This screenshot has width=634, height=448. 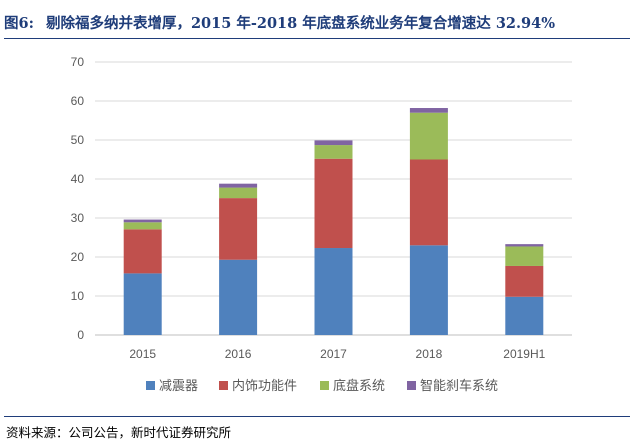 What do you see at coordinates (524, 354) in the screenshot?
I see `x-tick-label: 2019H1` at bounding box center [524, 354].